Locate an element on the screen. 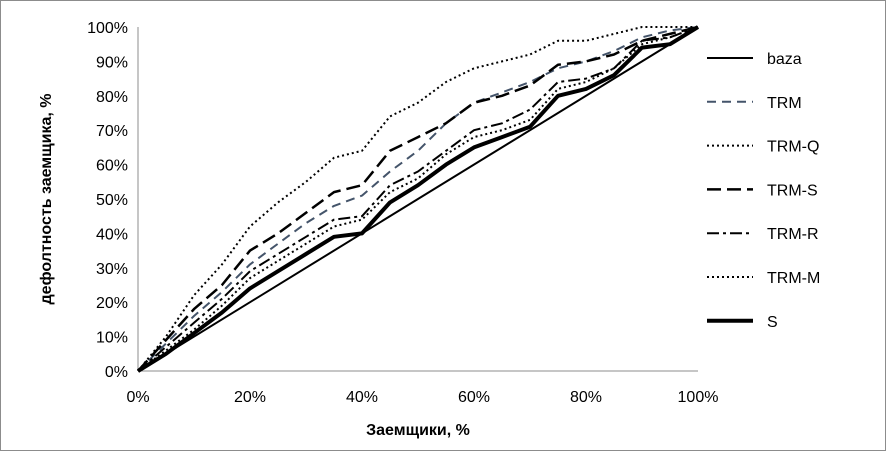 The height and width of the screenshot is (452, 886). x-tick-label: 0% is located at coordinates (137, 397).